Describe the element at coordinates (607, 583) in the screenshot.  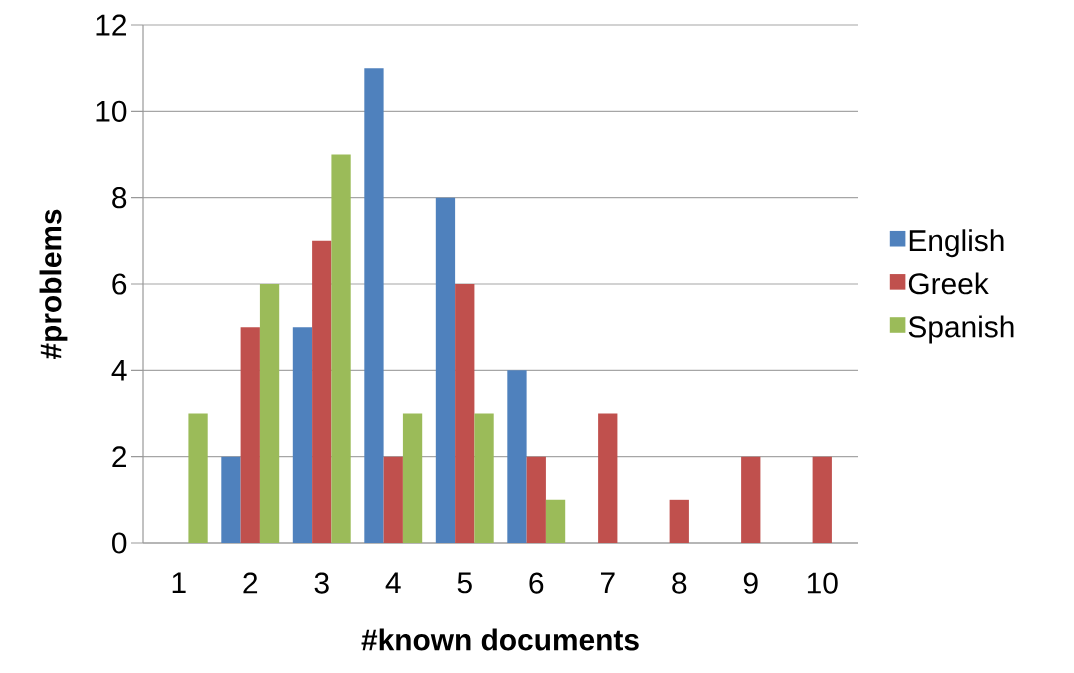
I see `x-tick-label: 7` at that location.